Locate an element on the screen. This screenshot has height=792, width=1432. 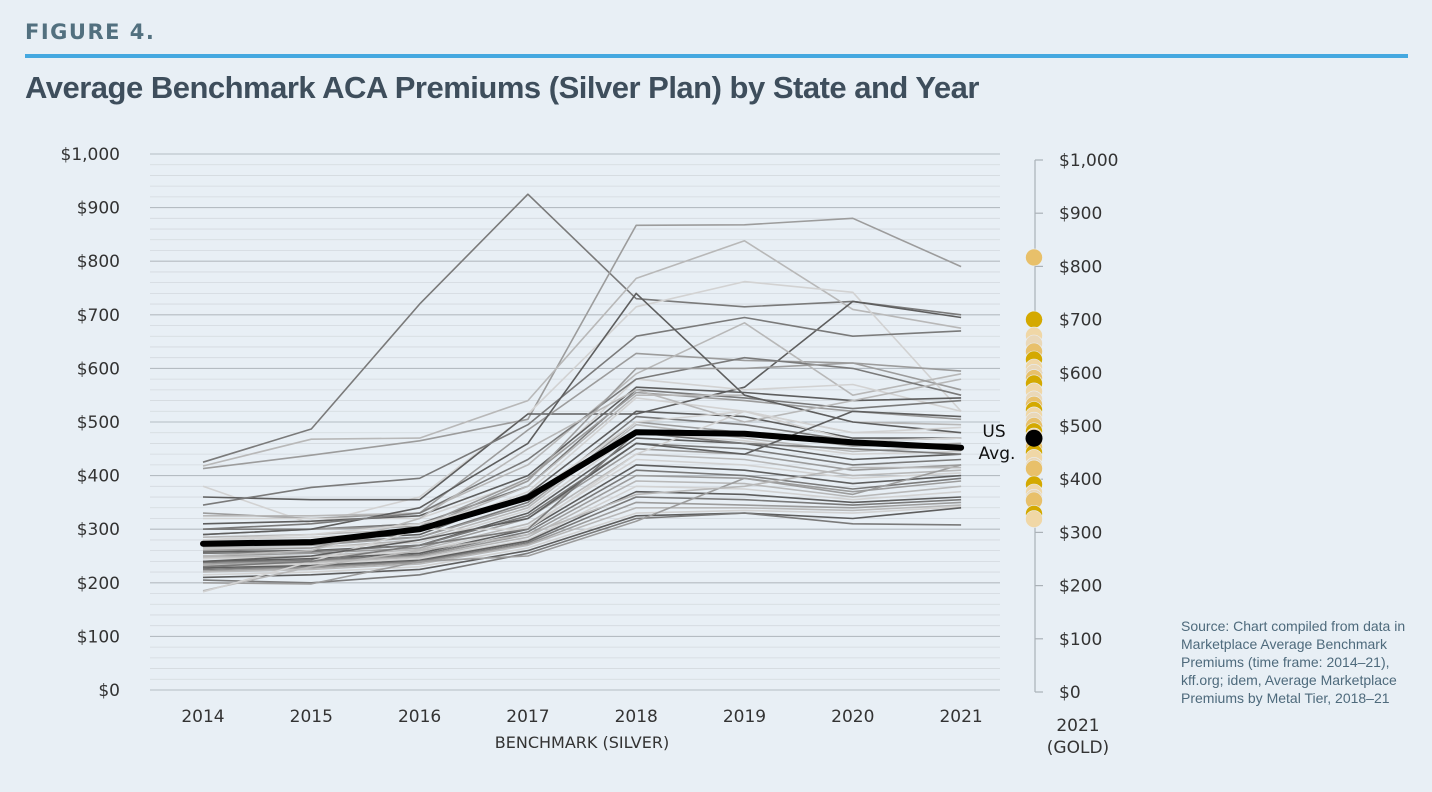
gold-y-tick-label: $900 is located at coordinates (1080, 214).